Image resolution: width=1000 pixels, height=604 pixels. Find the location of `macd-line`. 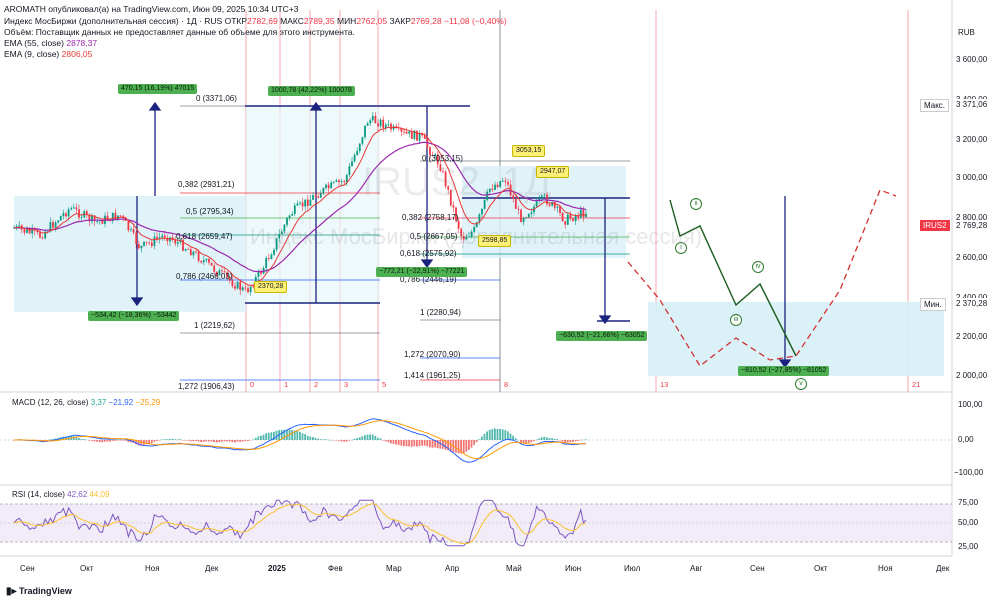

macd-line is located at coordinates (300, 440).